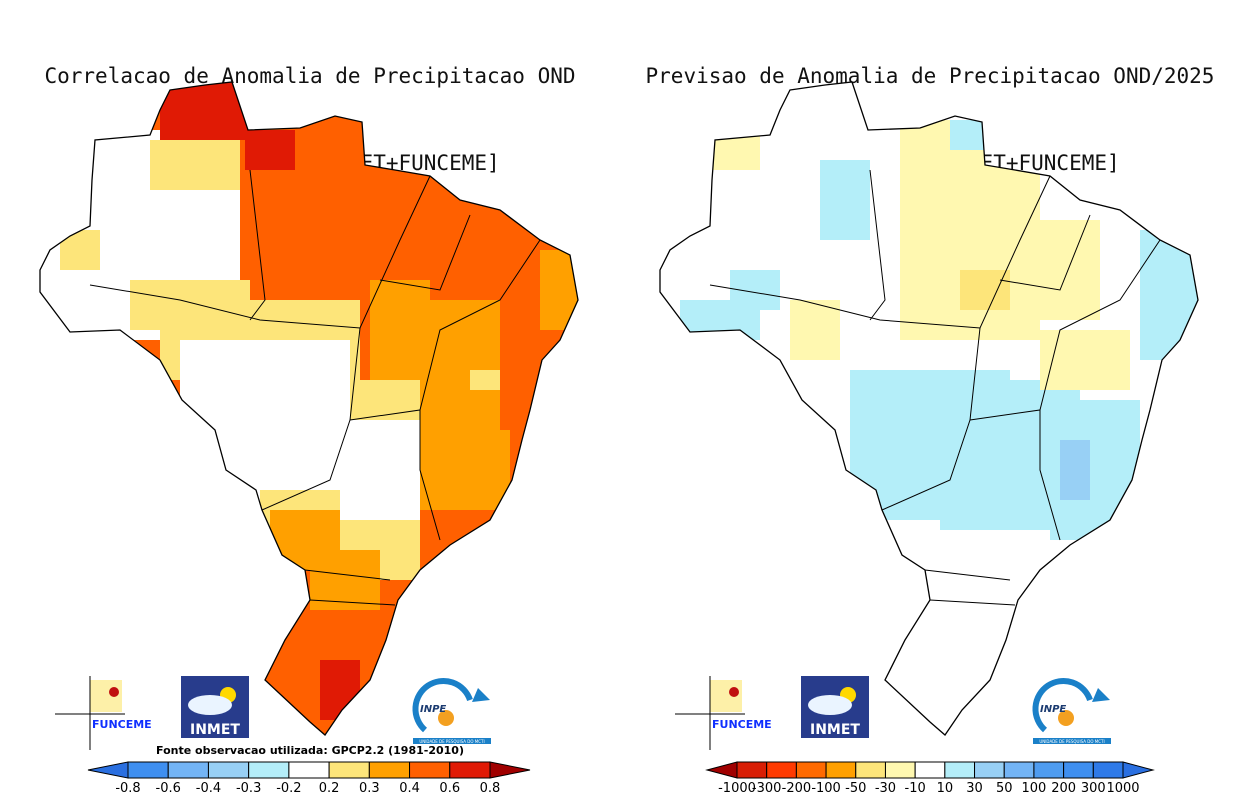  I want to click on inpe-label: INPE, so click(433, 709).